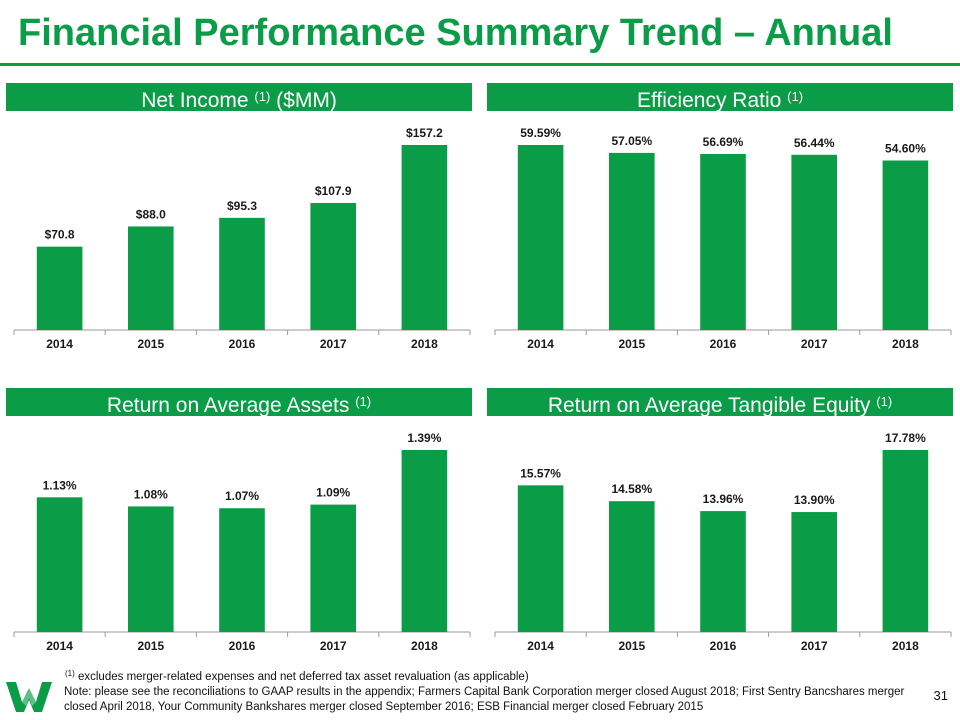 This screenshot has width=960, height=720. What do you see at coordinates (905, 148) in the screenshot?
I see `data-label: 54.60%` at bounding box center [905, 148].